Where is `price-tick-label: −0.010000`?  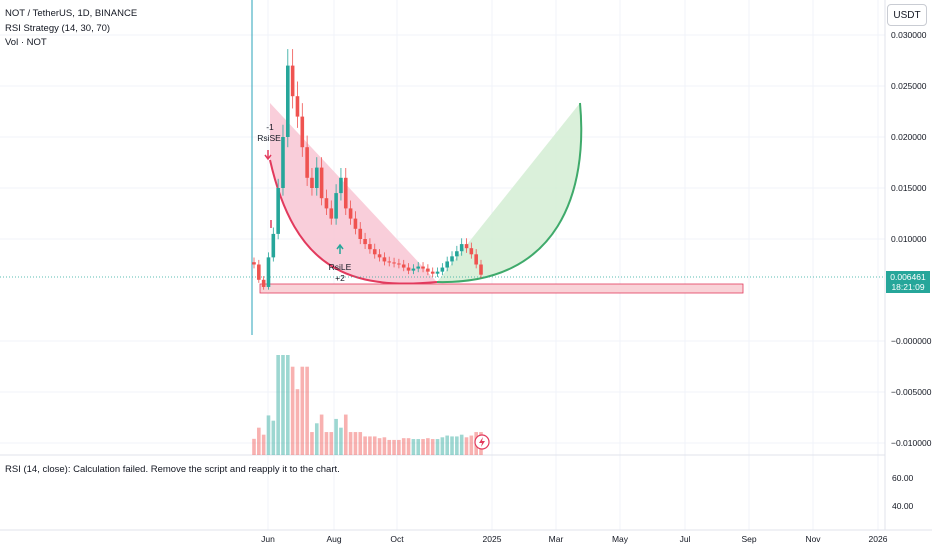
price-tick-label: −0.010000 is located at coordinates (911, 443).